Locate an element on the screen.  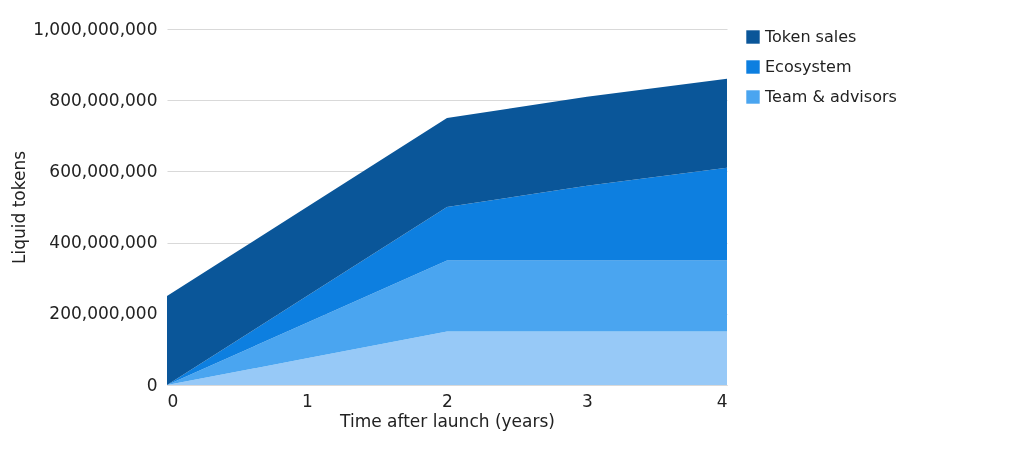
y-tick-label: 1,000,000,000 is located at coordinates (95, 28).